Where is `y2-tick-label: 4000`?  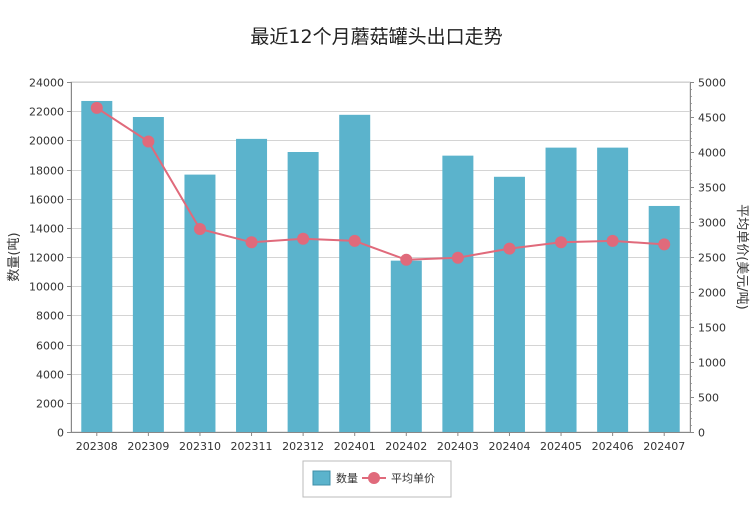 y2-tick-label: 4000 is located at coordinates (712, 153).